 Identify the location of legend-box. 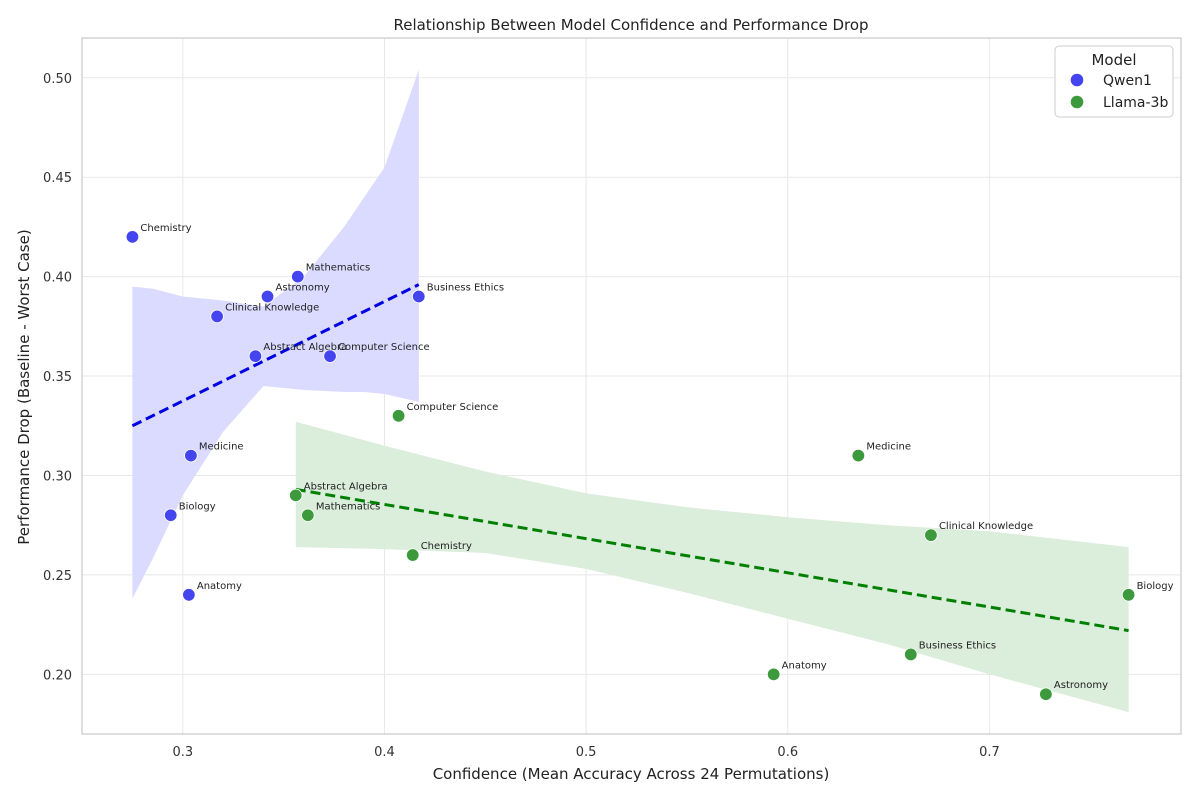
(1114, 81).